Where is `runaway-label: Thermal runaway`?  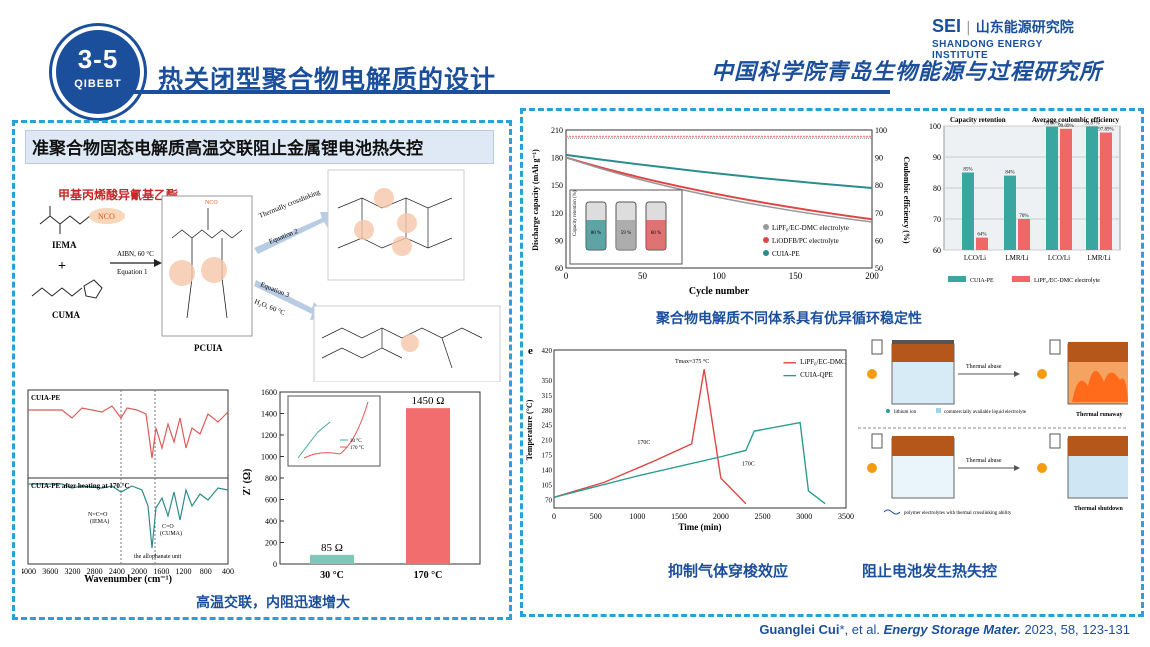 runaway-label: Thermal runaway is located at coordinates (1099, 415).